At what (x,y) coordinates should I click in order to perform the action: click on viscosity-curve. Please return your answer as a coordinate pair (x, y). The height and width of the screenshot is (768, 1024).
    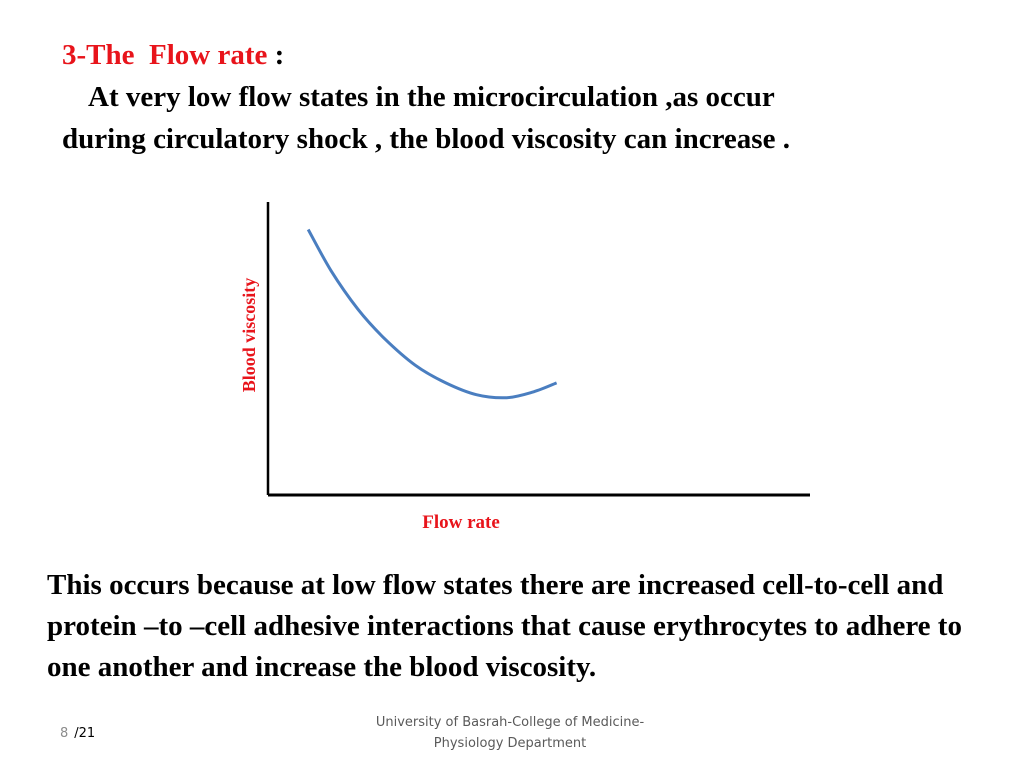
    Looking at the image, I should click on (432, 314).